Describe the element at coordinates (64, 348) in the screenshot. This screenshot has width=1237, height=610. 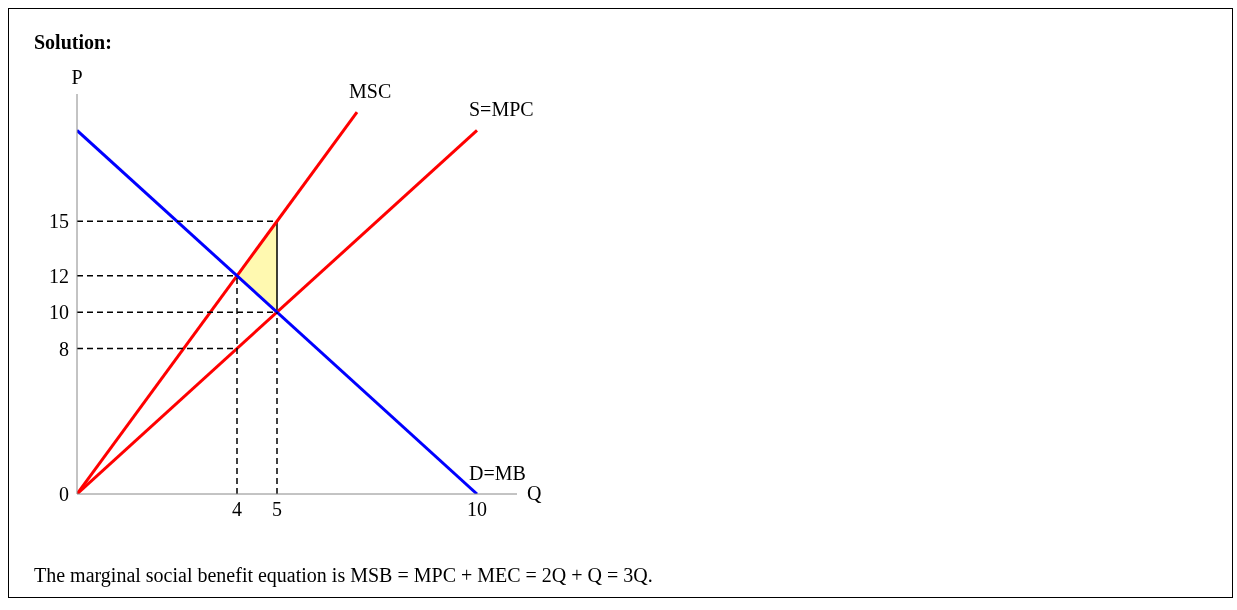
I see `y-tick-label: 8` at that location.